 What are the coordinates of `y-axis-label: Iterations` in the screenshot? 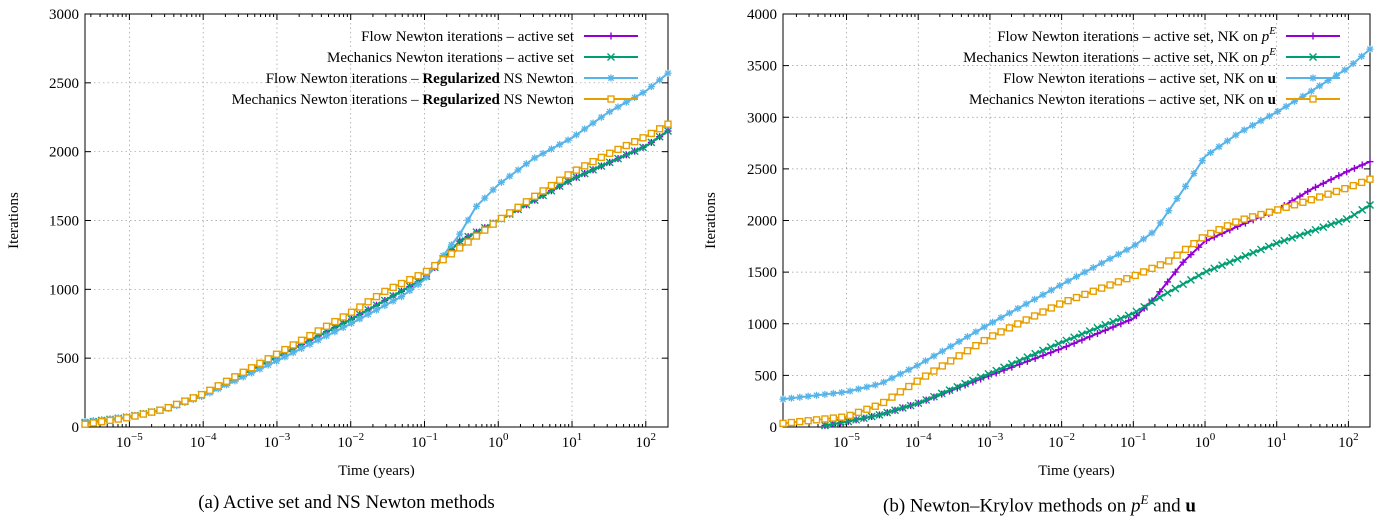 It's located at (711, 220).